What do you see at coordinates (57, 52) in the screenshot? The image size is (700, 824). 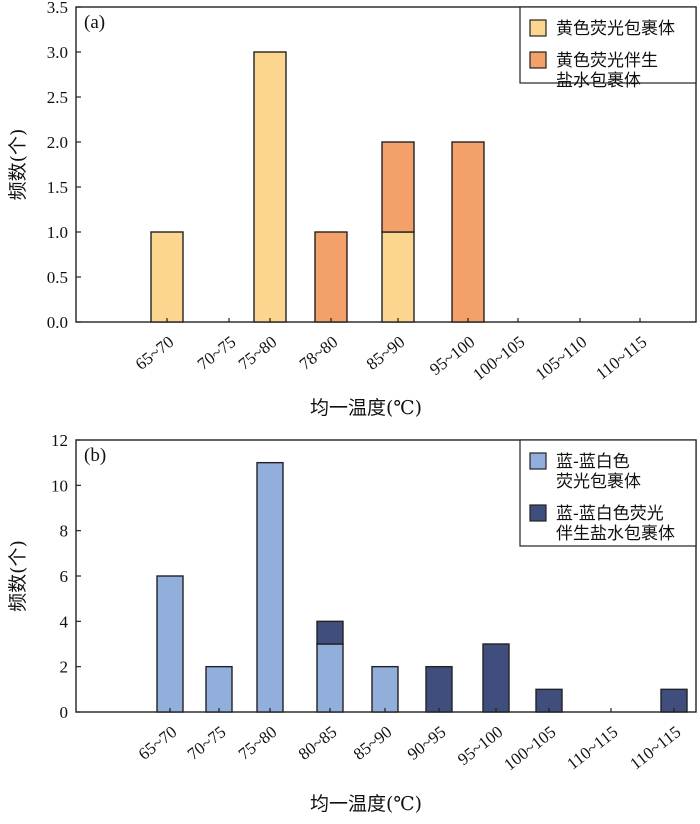 I see `y-tick-label: 3.0` at bounding box center [57, 52].